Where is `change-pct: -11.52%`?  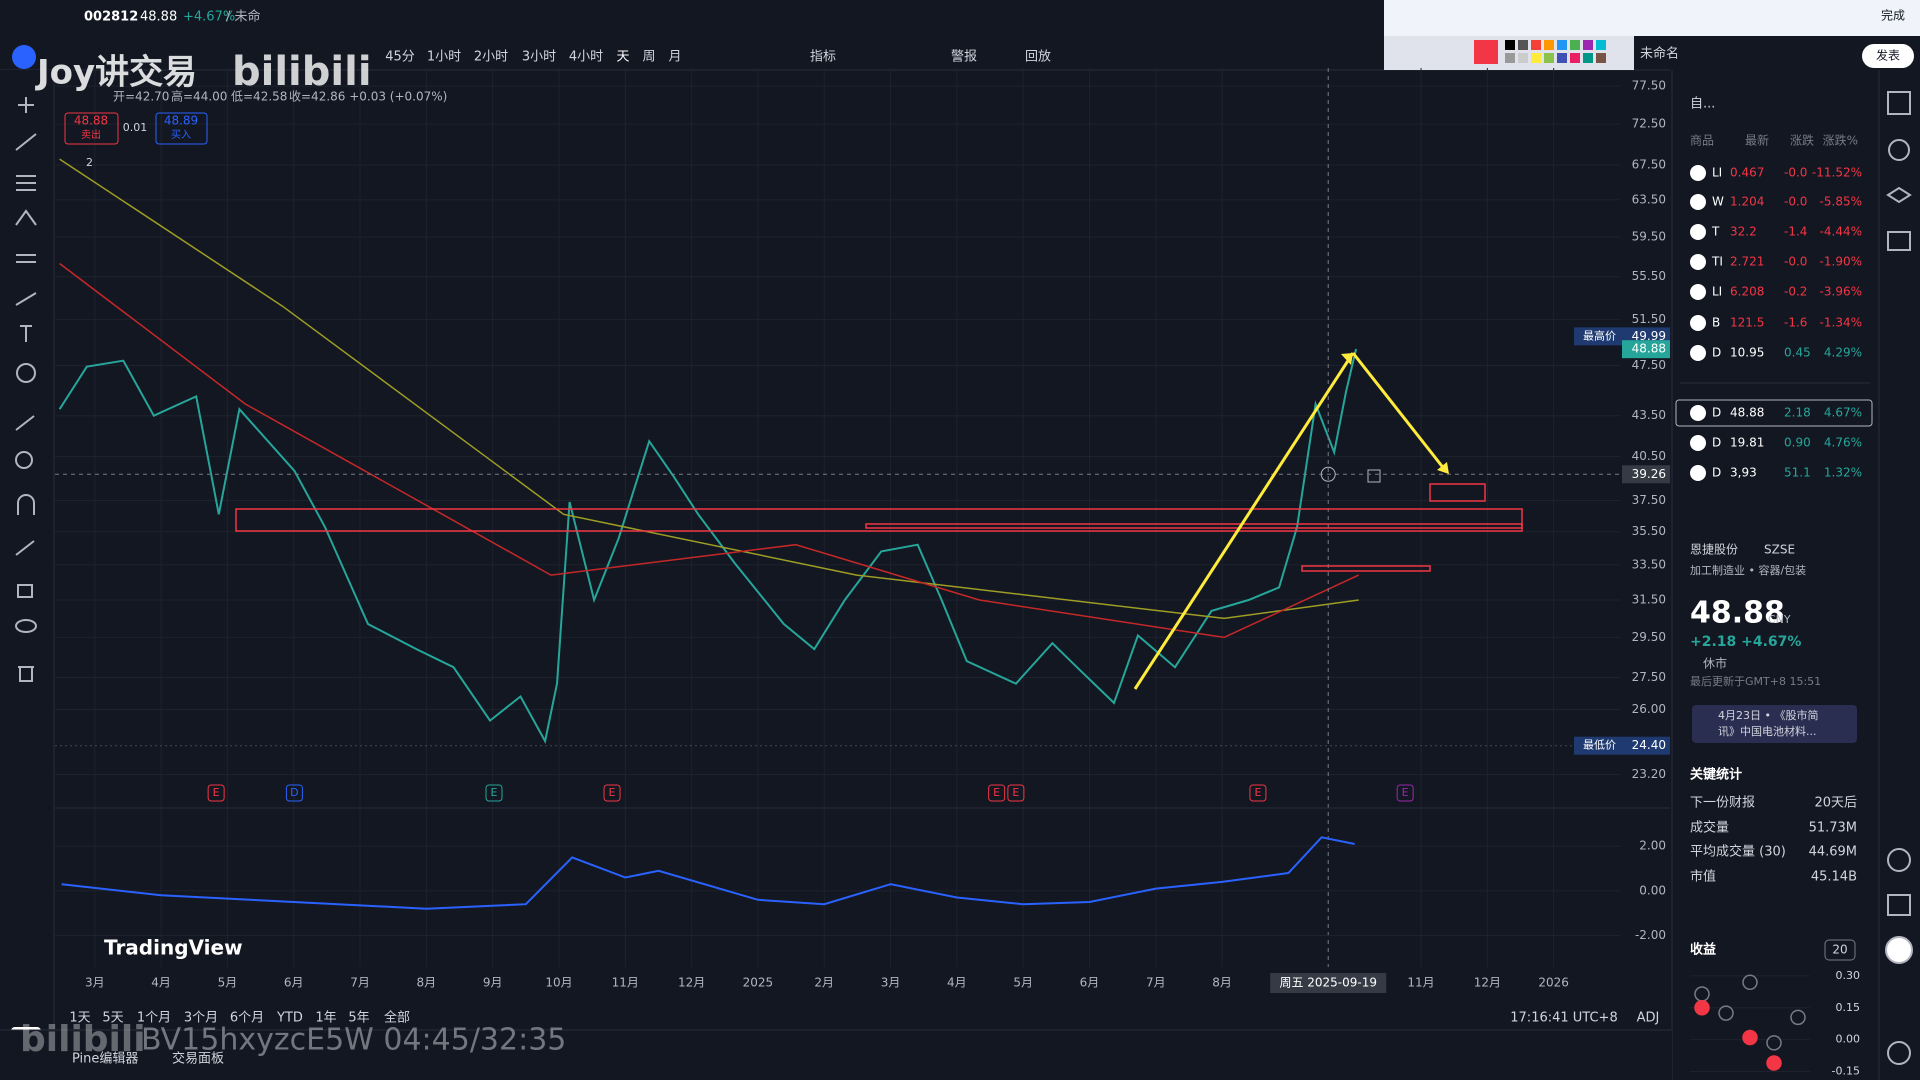 change-pct: -11.52% is located at coordinates (1837, 173).